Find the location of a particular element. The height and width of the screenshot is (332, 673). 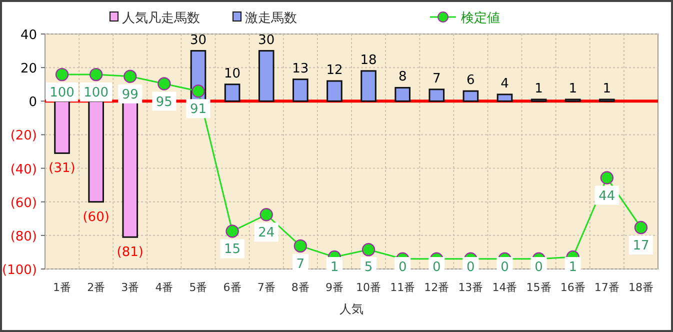

data-label: 13 is located at coordinates (300, 68).